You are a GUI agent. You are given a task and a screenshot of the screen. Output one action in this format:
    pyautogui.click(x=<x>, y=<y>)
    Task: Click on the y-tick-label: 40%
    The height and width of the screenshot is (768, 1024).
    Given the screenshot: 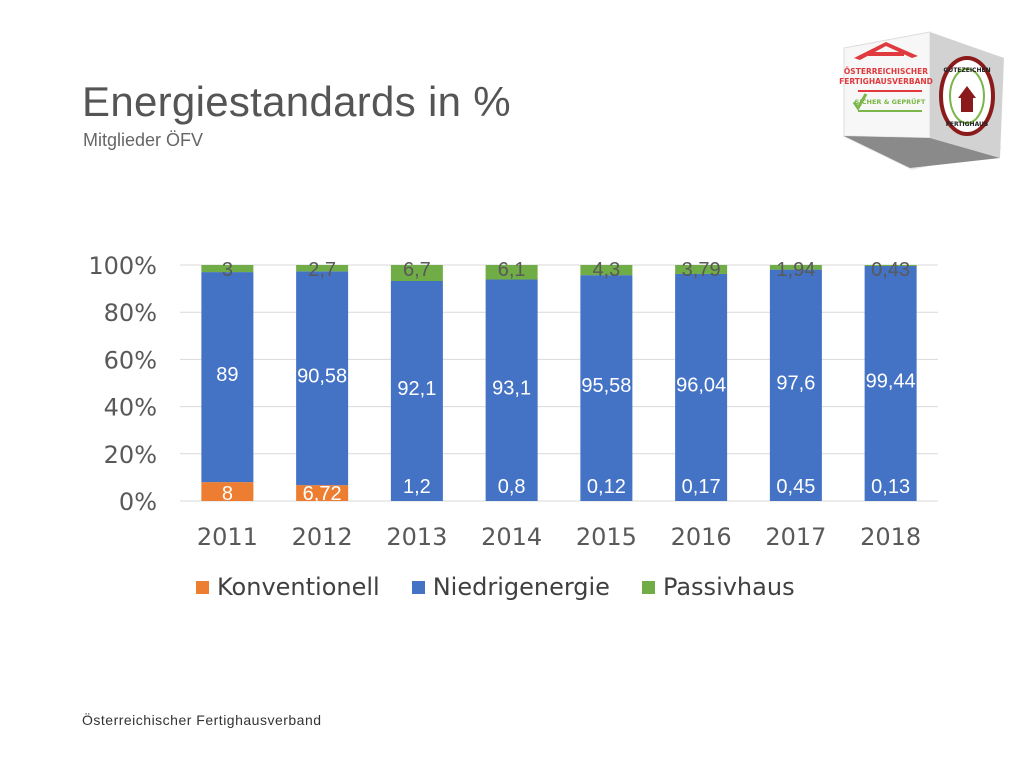 What is the action you would take?
    pyautogui.click(x=130, y=408)
    